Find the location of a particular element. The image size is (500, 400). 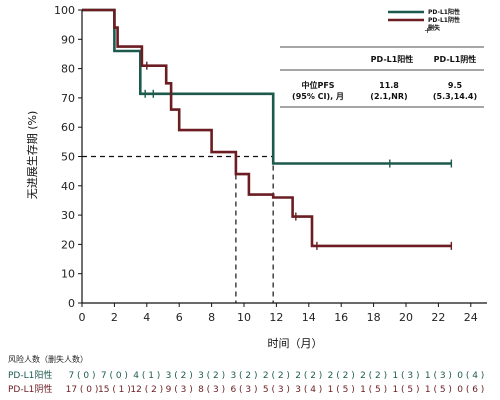

y-tick-label: 60 is located at coordinates (68, 127).